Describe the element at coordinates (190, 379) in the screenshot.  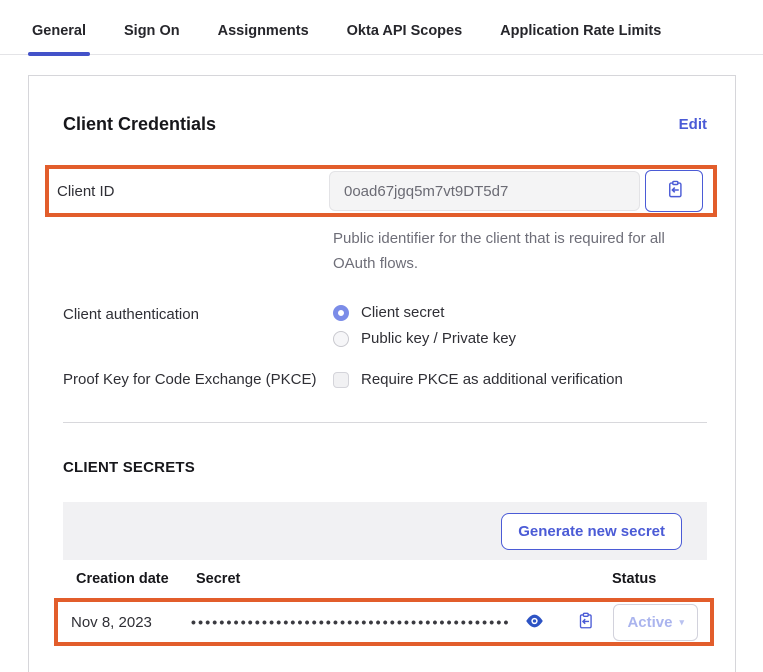
I see `pkce-label: Proof Key for Code Exchange (PKCE)` at that location.